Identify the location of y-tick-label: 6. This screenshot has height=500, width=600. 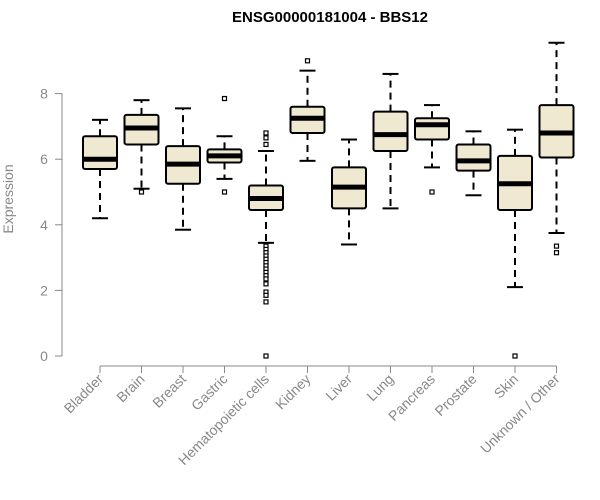
(44, 159).